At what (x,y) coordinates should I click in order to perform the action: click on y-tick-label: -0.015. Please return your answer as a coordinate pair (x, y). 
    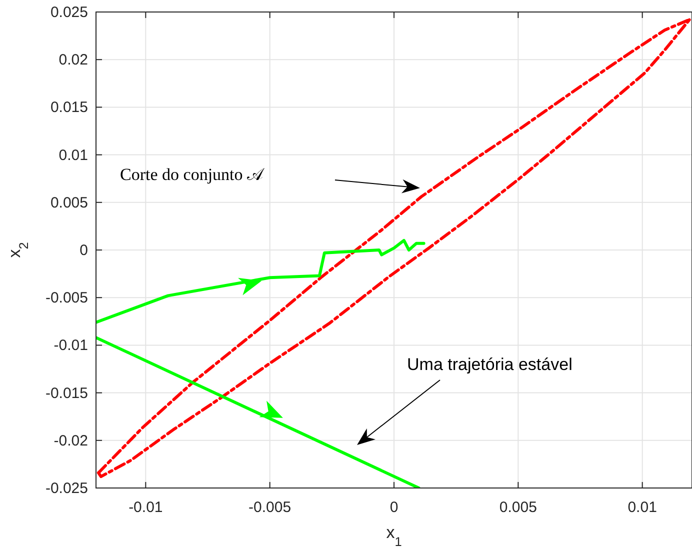
    Looking at the image, I should click on (66, 393).